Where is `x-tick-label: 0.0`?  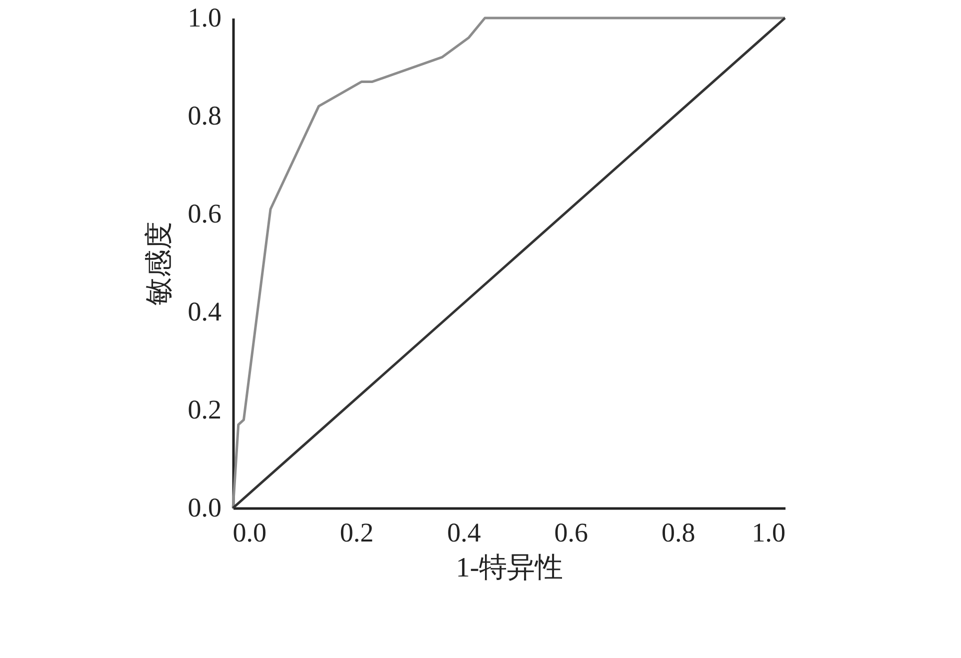 x-tick-label: 0.0 is located at coordinates (249, 533).